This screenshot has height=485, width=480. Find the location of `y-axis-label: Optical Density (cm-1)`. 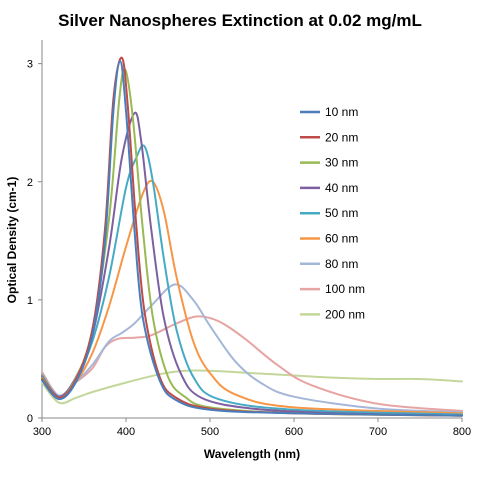

y-axis-label: Optical Density (cm-1) is located at coordinates (12, 240).